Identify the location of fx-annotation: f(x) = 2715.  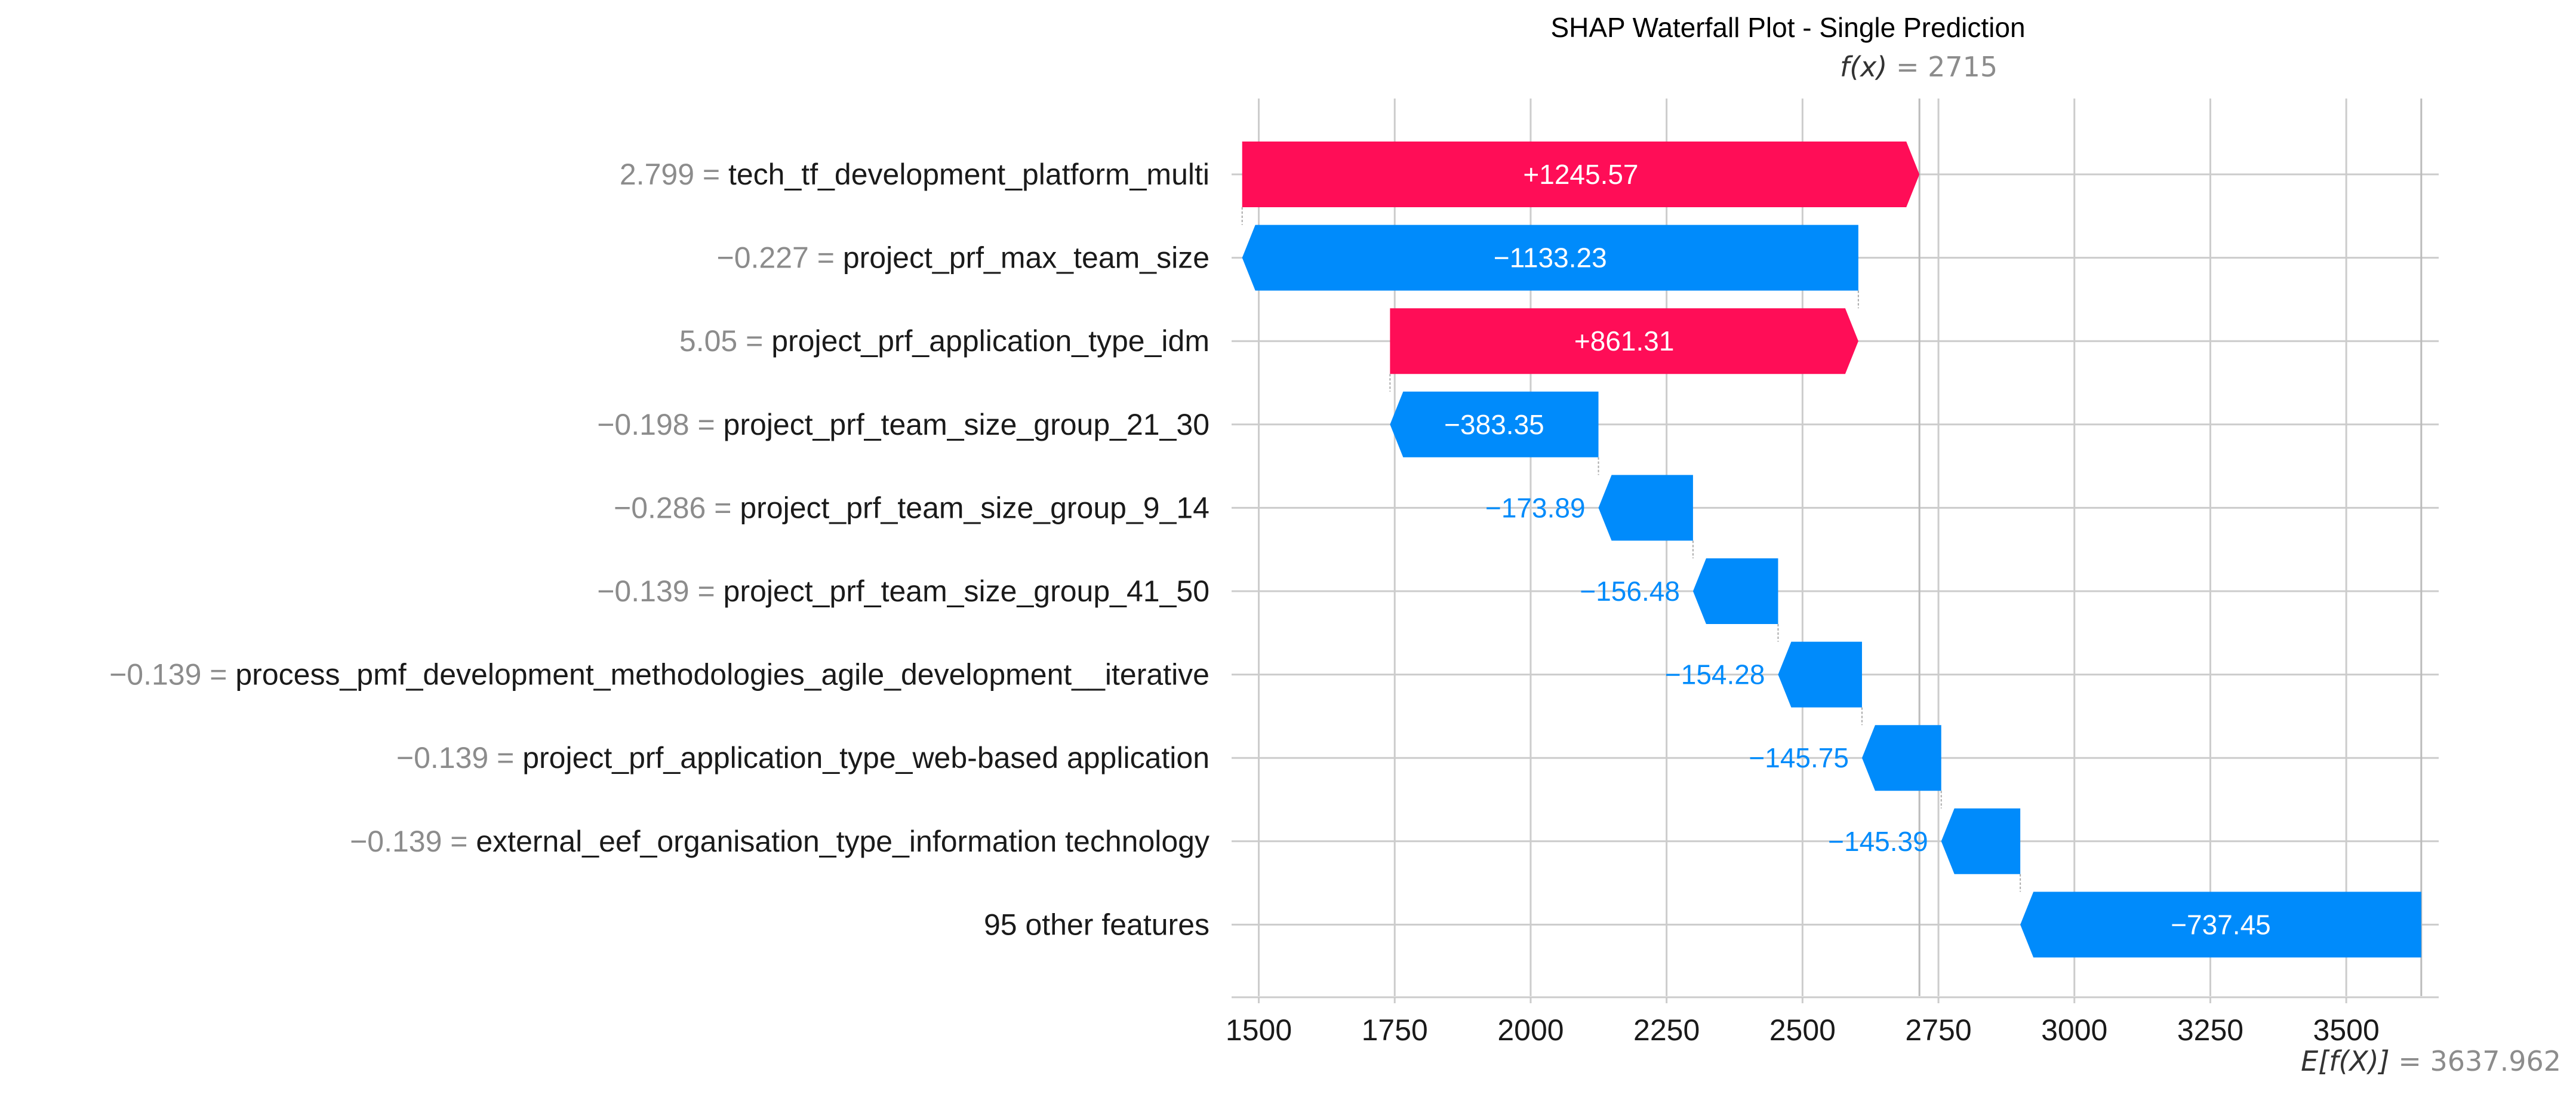
(1919, 67).